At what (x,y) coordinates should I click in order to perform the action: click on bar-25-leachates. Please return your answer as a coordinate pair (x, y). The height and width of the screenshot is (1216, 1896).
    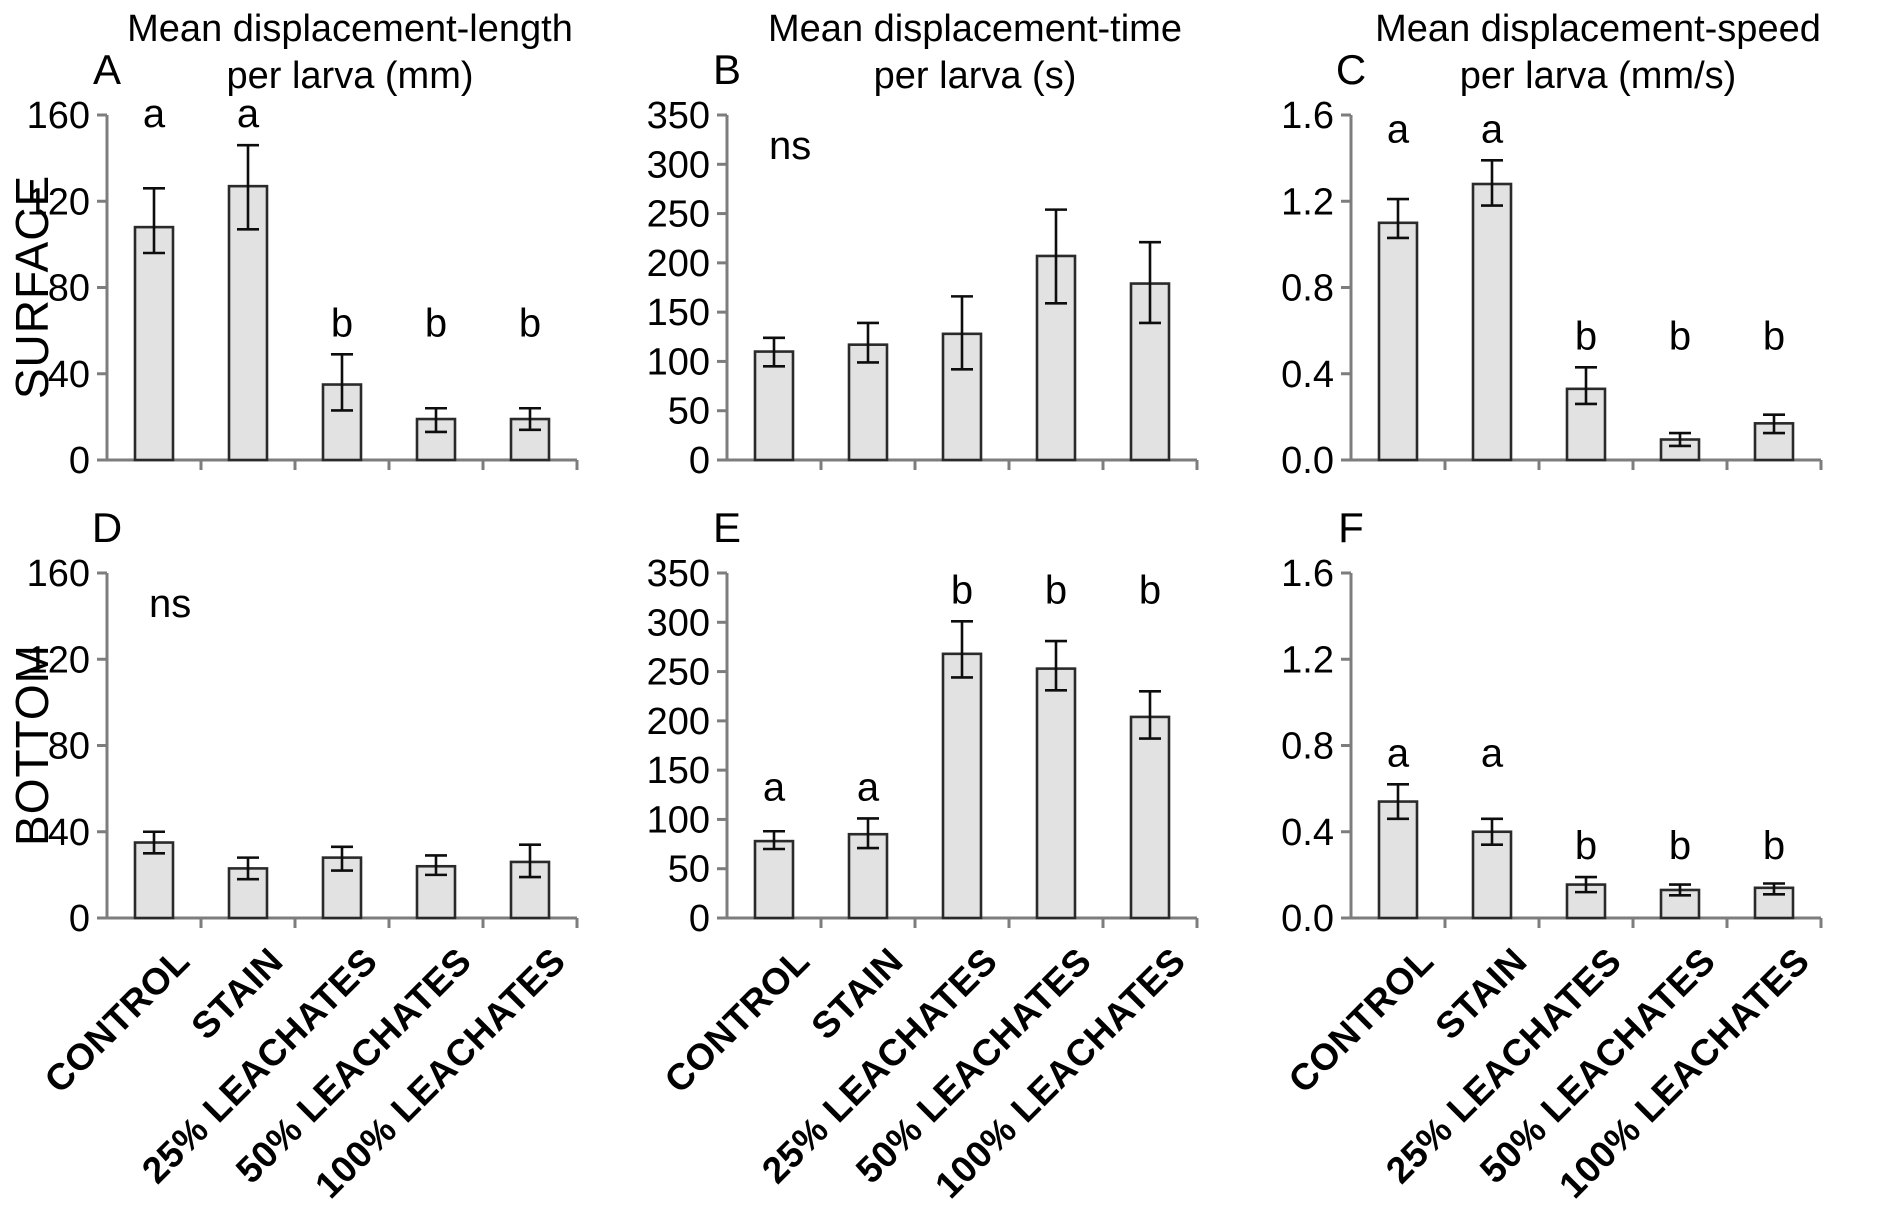
    Looking at the image, I should click on (342, 422).